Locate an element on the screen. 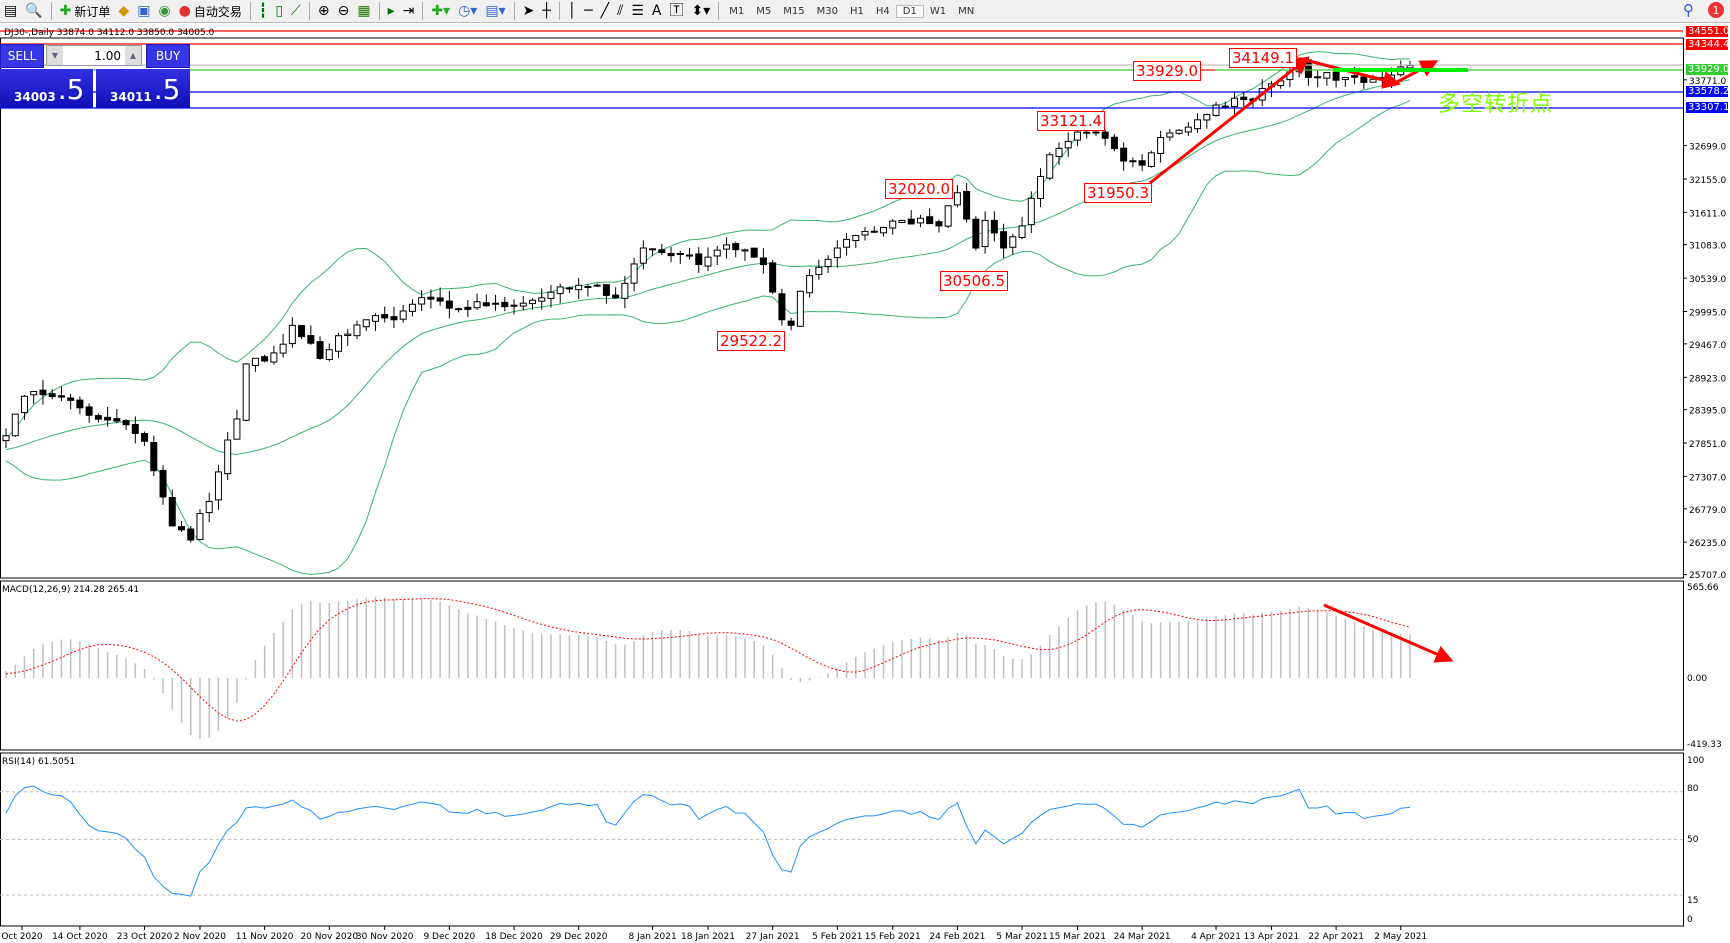 The height and width of the screenshot is (943, 1730). notifications-badge: 1 is located at coordinates (1716, 10).